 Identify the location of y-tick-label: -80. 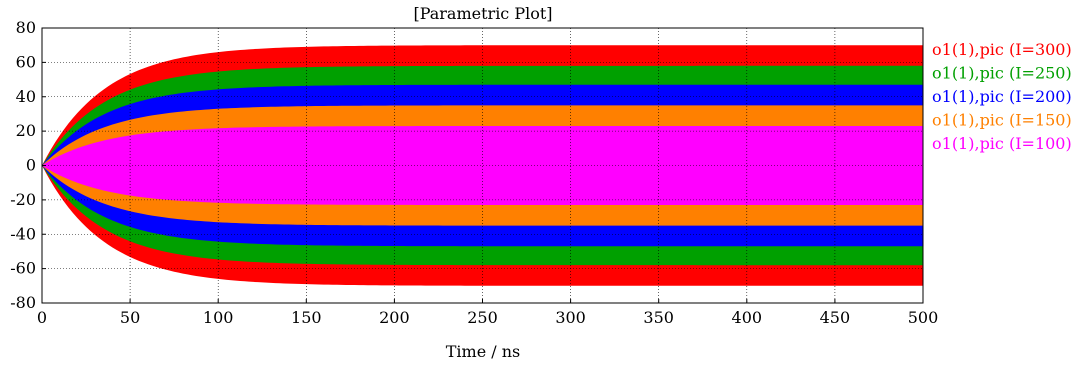
(23, 302).